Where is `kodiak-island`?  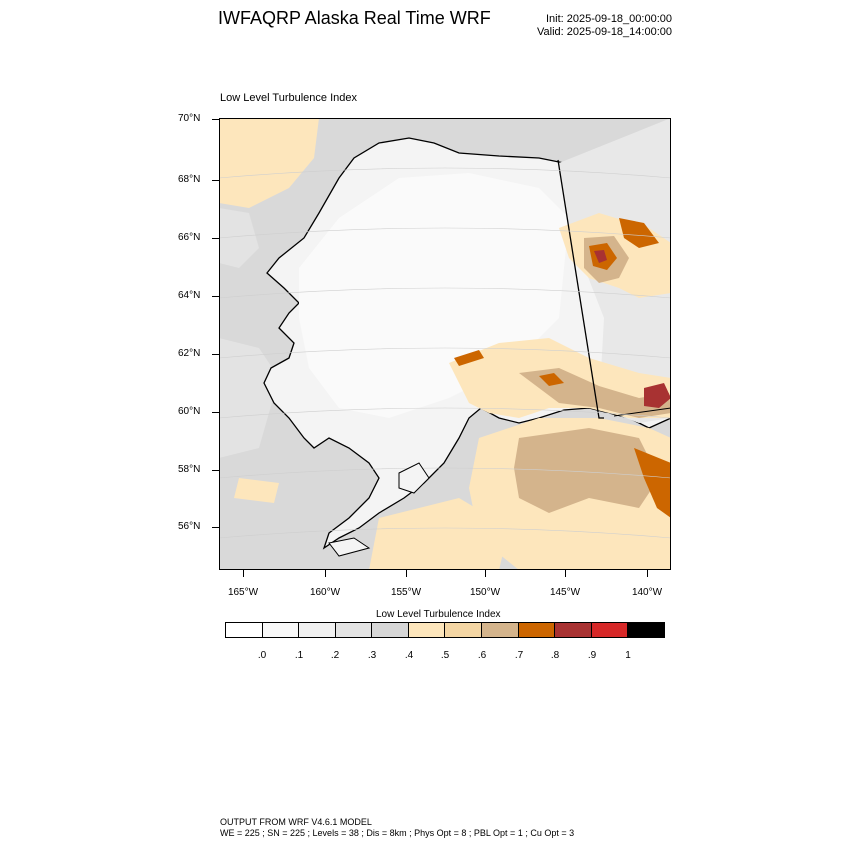
kodiak-island is located at coordinates (414, 478).